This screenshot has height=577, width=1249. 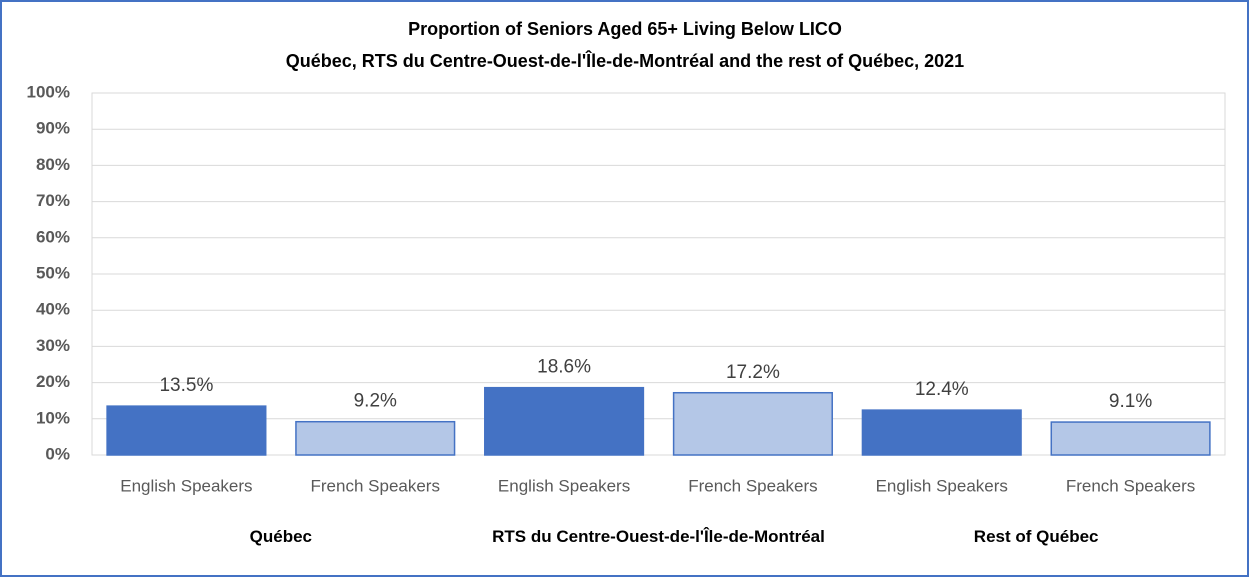 What do you see at coordinates (375, 401) in the screenshot?
I see `value-label: 9.2%` at bounding box center [375, 401].